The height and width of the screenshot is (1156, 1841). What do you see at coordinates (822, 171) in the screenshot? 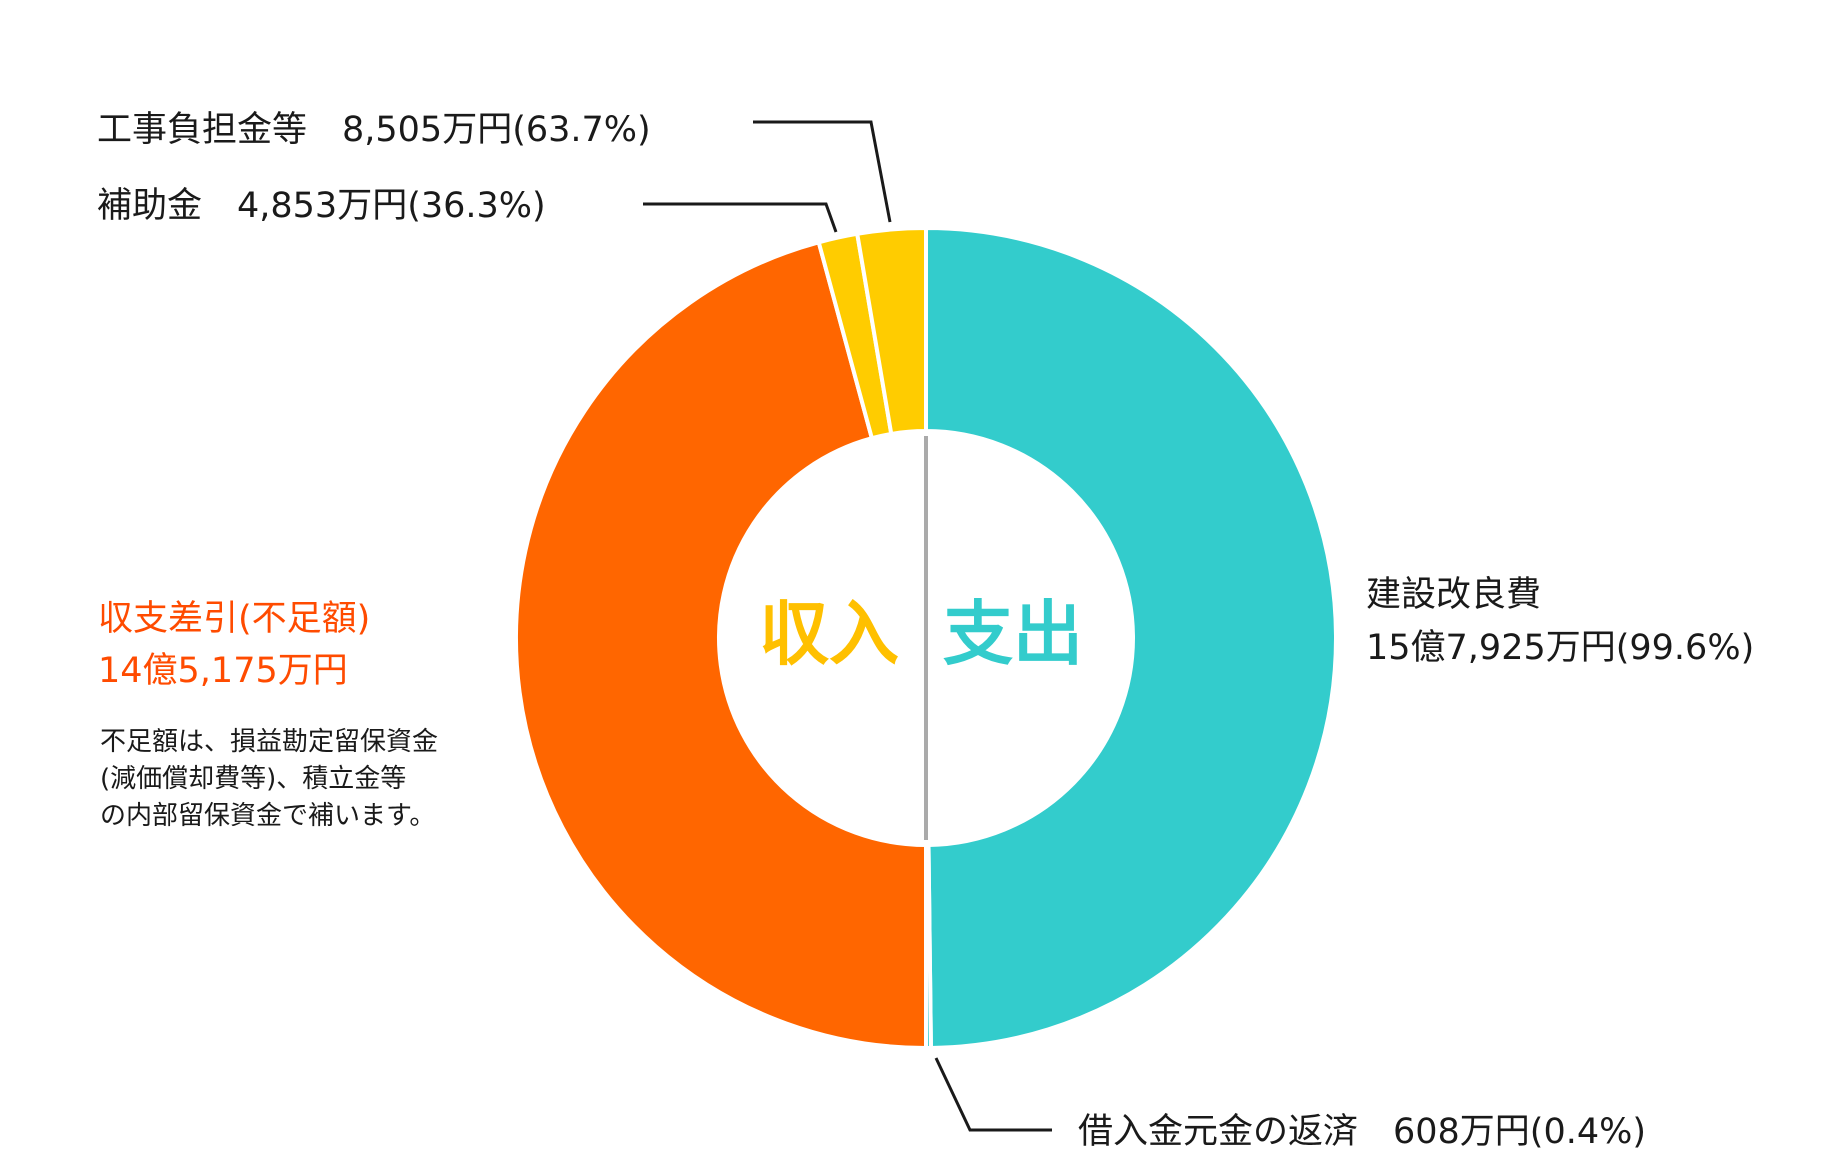
I see `leader-line-construction-burden` at bounding box center [822, 171].